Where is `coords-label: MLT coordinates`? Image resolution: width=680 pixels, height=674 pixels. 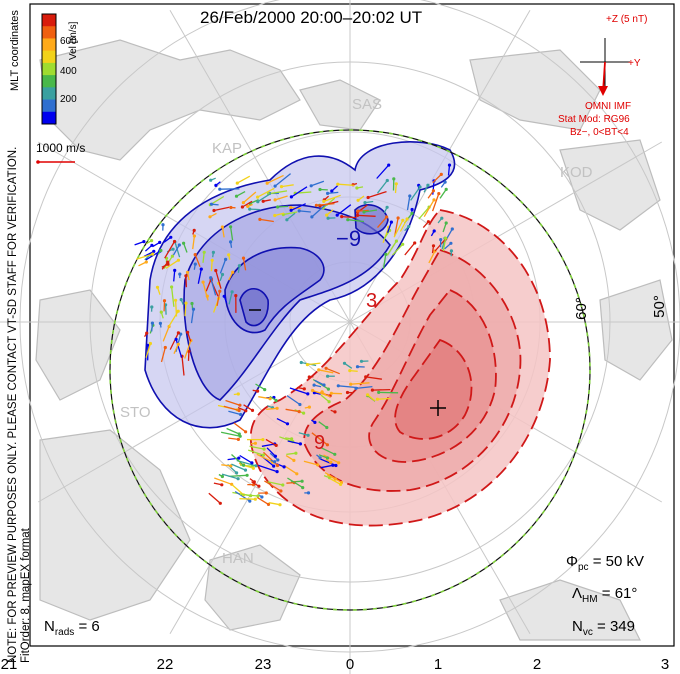 coords-label: MLT coordinates is located at coordinates (15, 50).